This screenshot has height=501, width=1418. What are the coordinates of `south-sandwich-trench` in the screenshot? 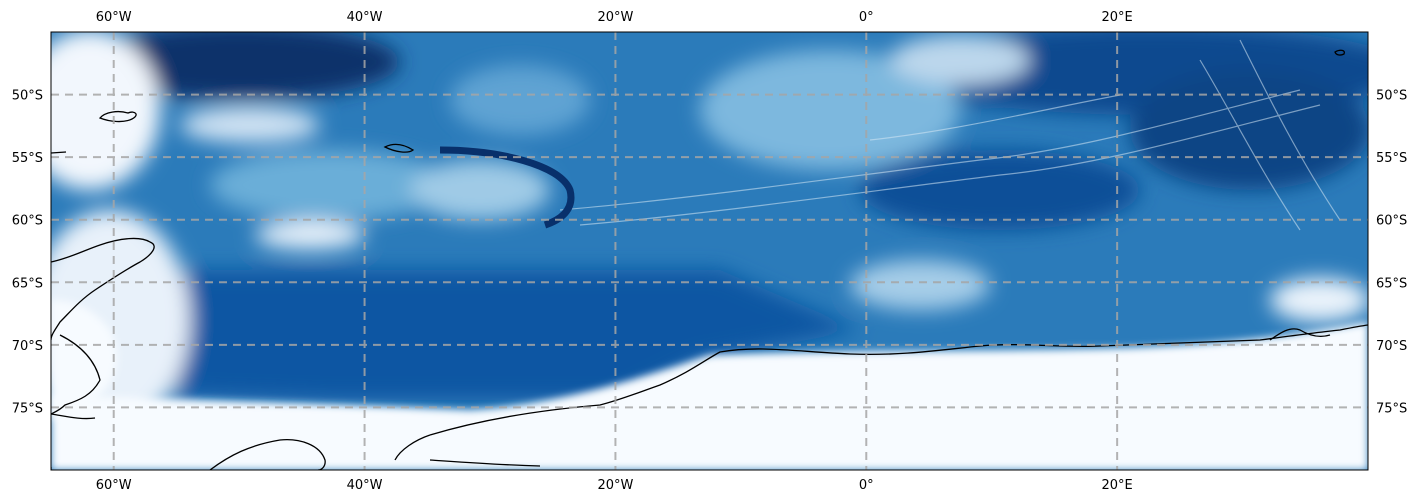 It's located at (507, 187).